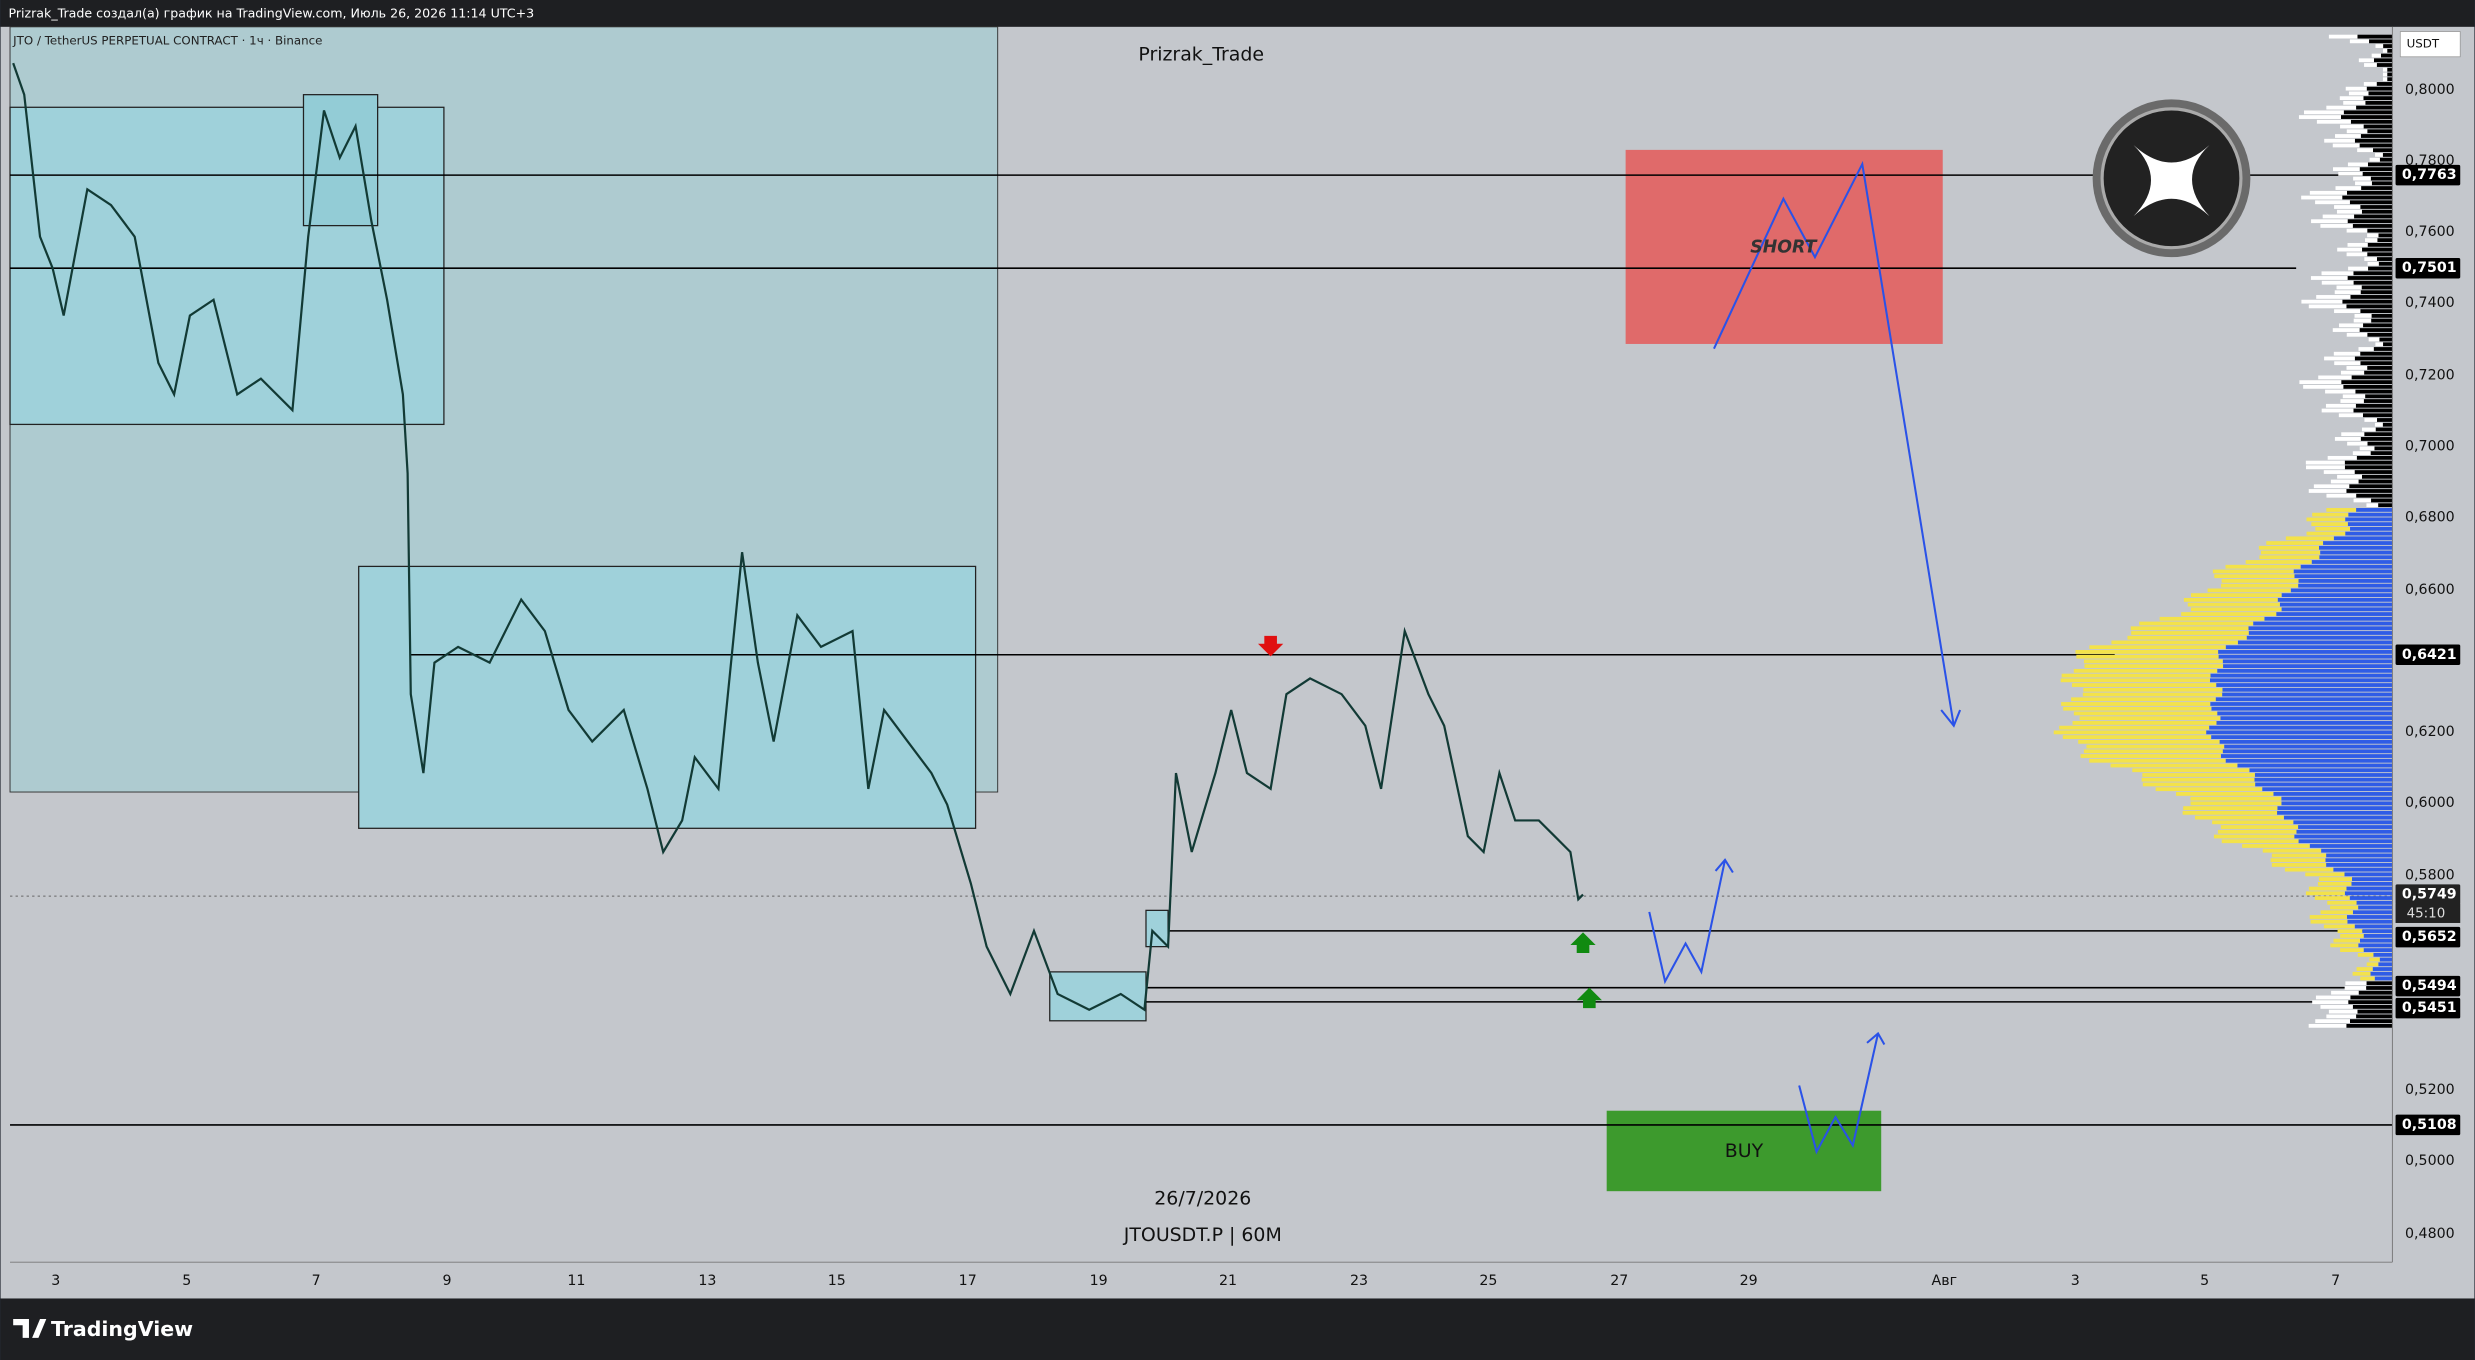 The width and height of the screenshot is (2475, 1360). I want to click on date-label: 17, so click(968, 1281).